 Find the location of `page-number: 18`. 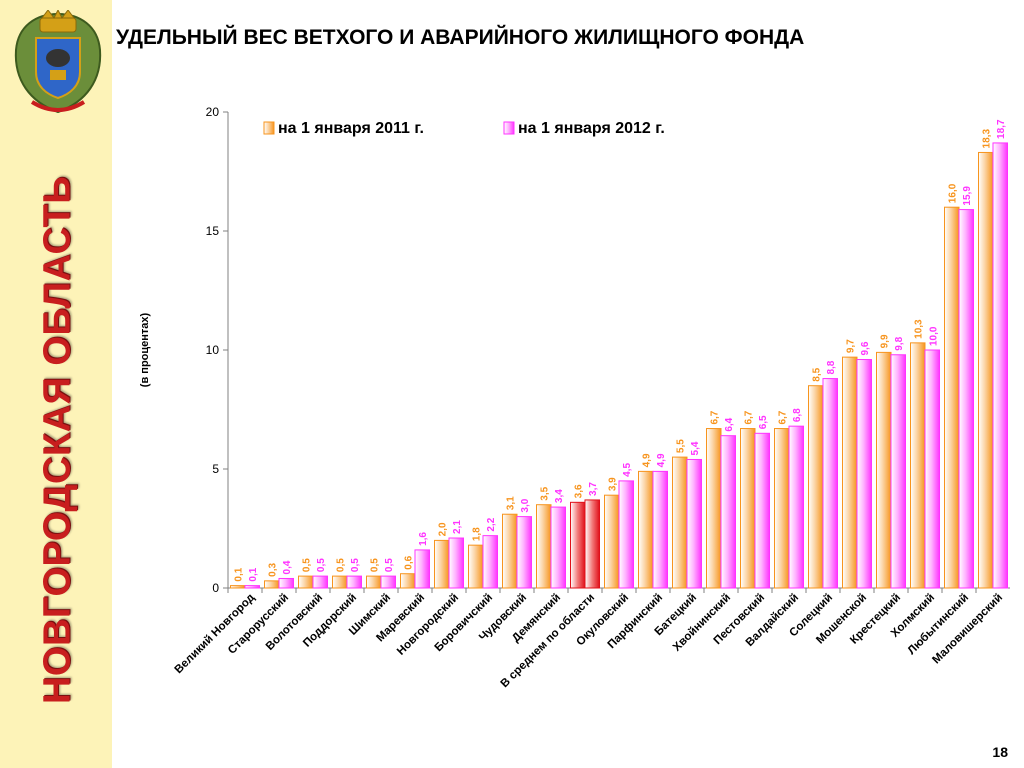

page-number: 18 is located at coordinates (1000, 752).